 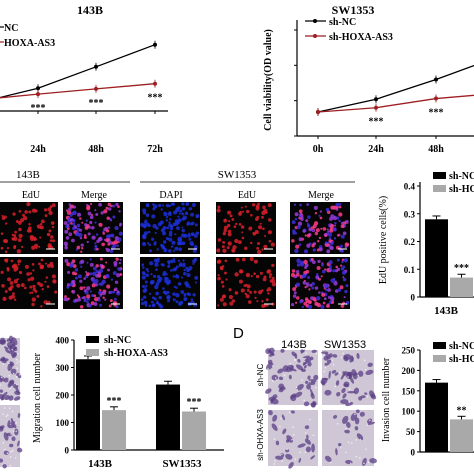 I want to click on x-tick-label: 24h, so click(x=376, y=149).